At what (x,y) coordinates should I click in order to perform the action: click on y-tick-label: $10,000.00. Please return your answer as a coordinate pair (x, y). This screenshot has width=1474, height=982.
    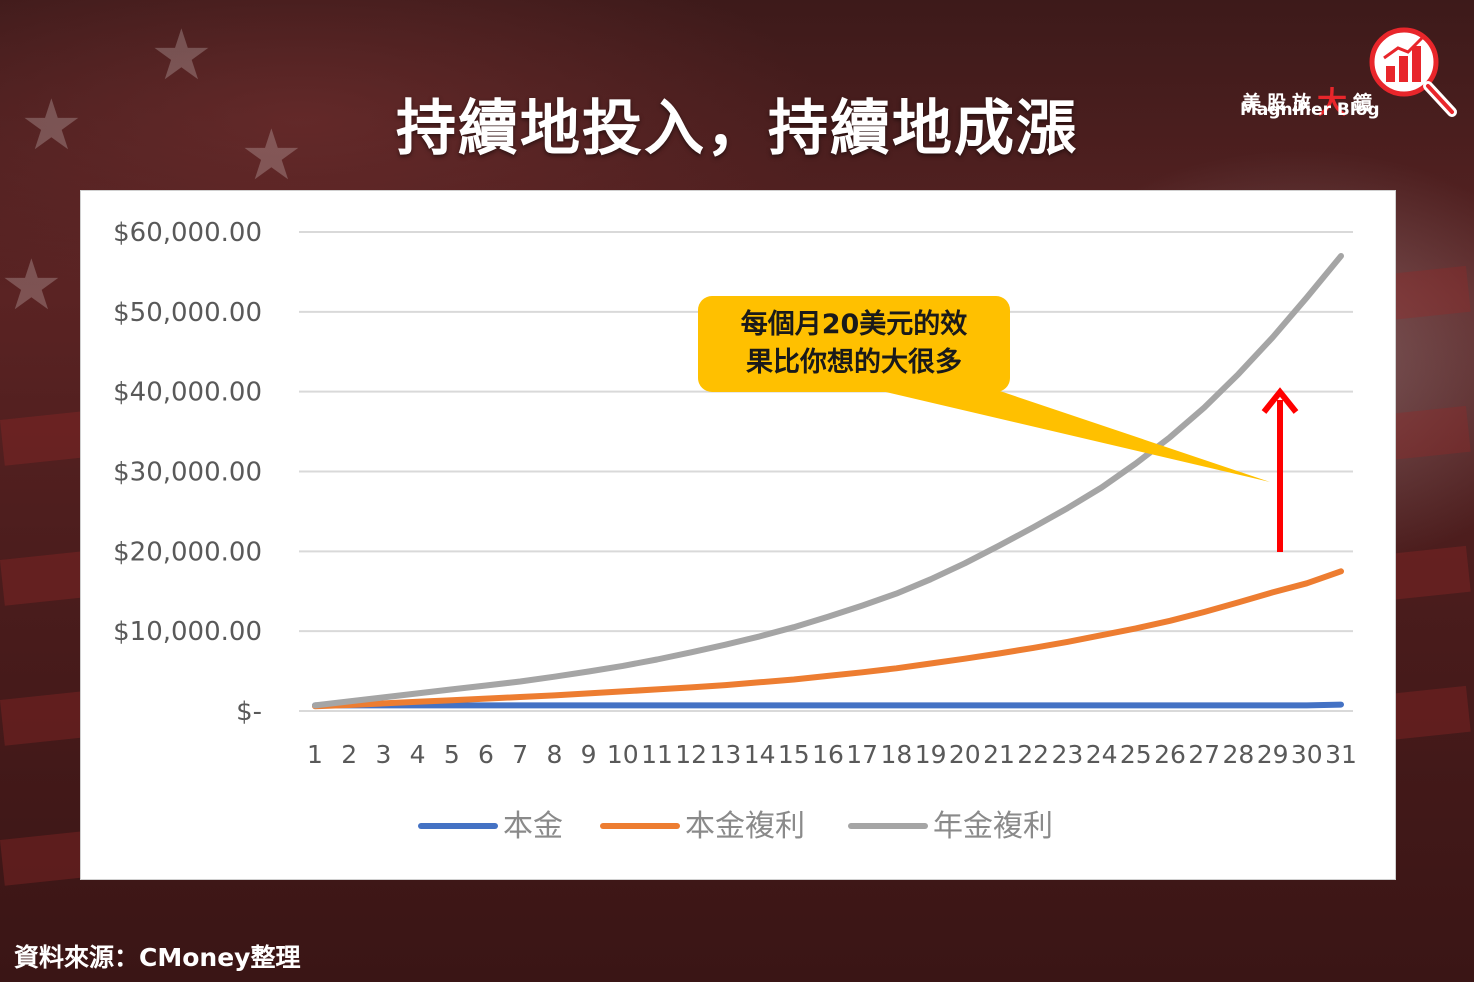
    Looking at the image, I should click on (187, 632).